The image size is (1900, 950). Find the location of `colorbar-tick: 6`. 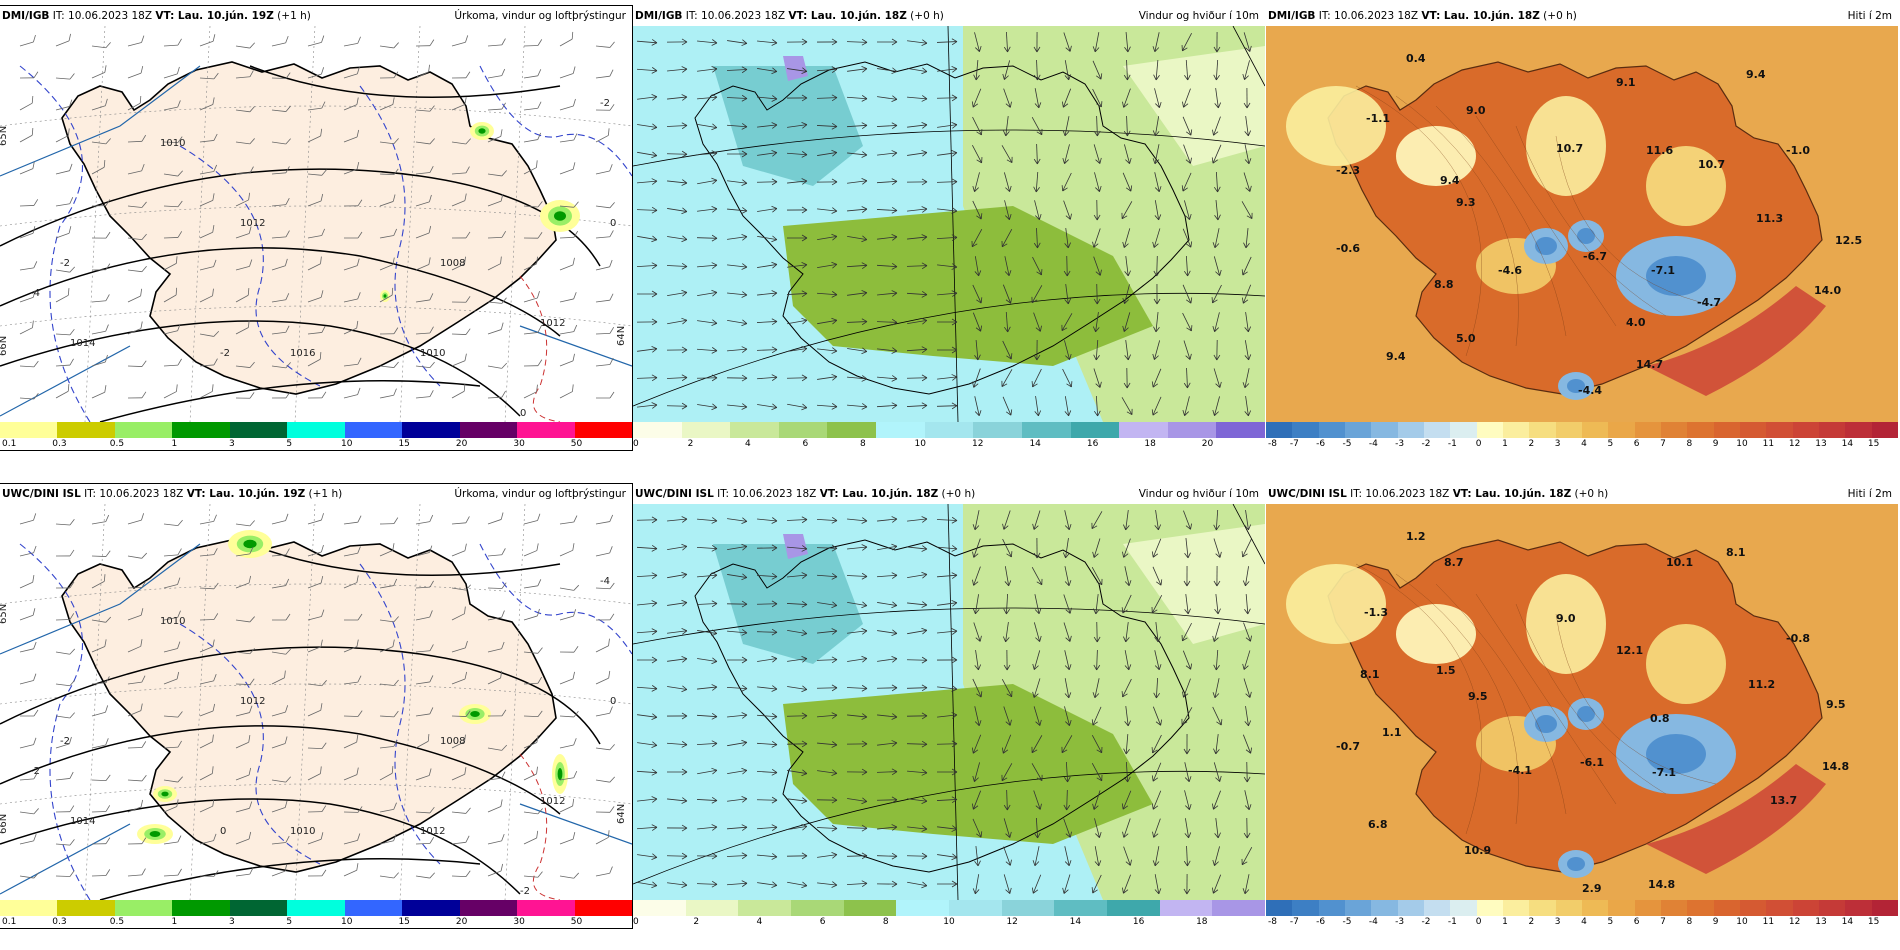

colorbar-tick: 6 is located at coordinates (822, 922).